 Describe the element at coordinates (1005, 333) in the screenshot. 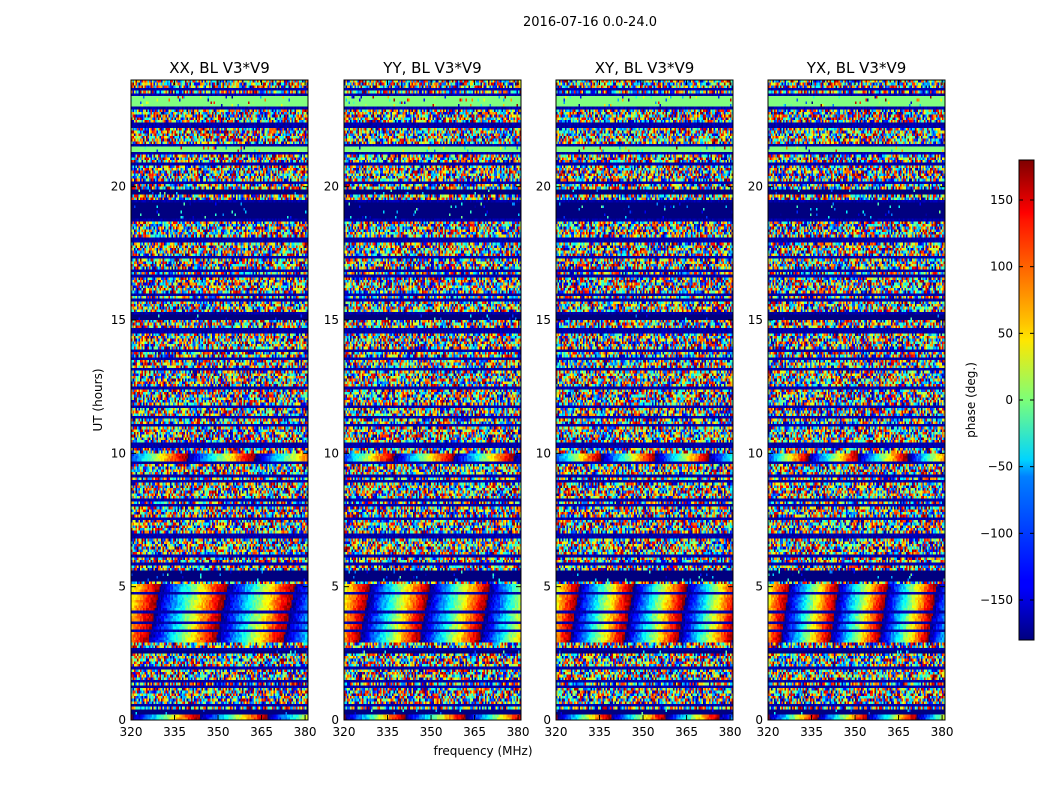

I see `colorbar-tick-label: 50` at that location.